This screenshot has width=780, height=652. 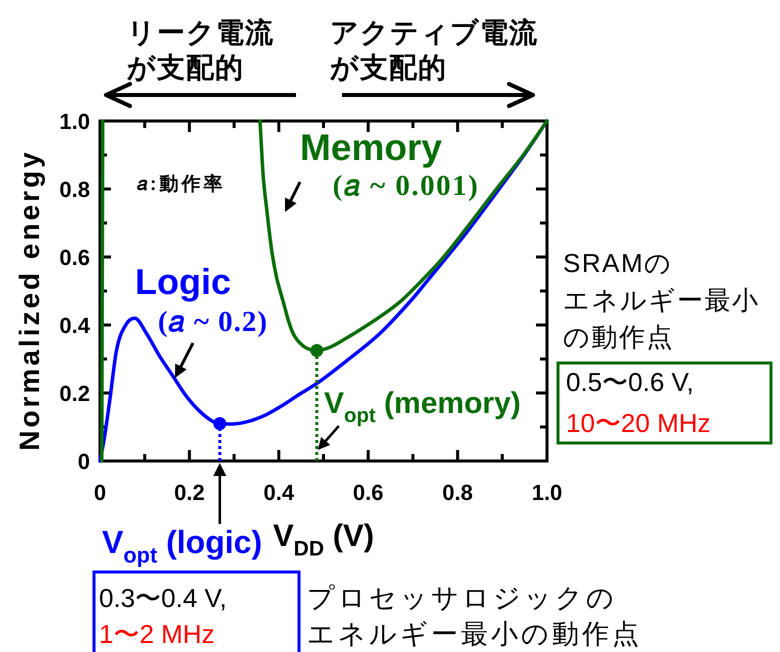 What do you see at coordinates (422, 407) in the screenshot?
I see `series-label: V$_{opt}$ (memory)` at bounding box center [422, 407].